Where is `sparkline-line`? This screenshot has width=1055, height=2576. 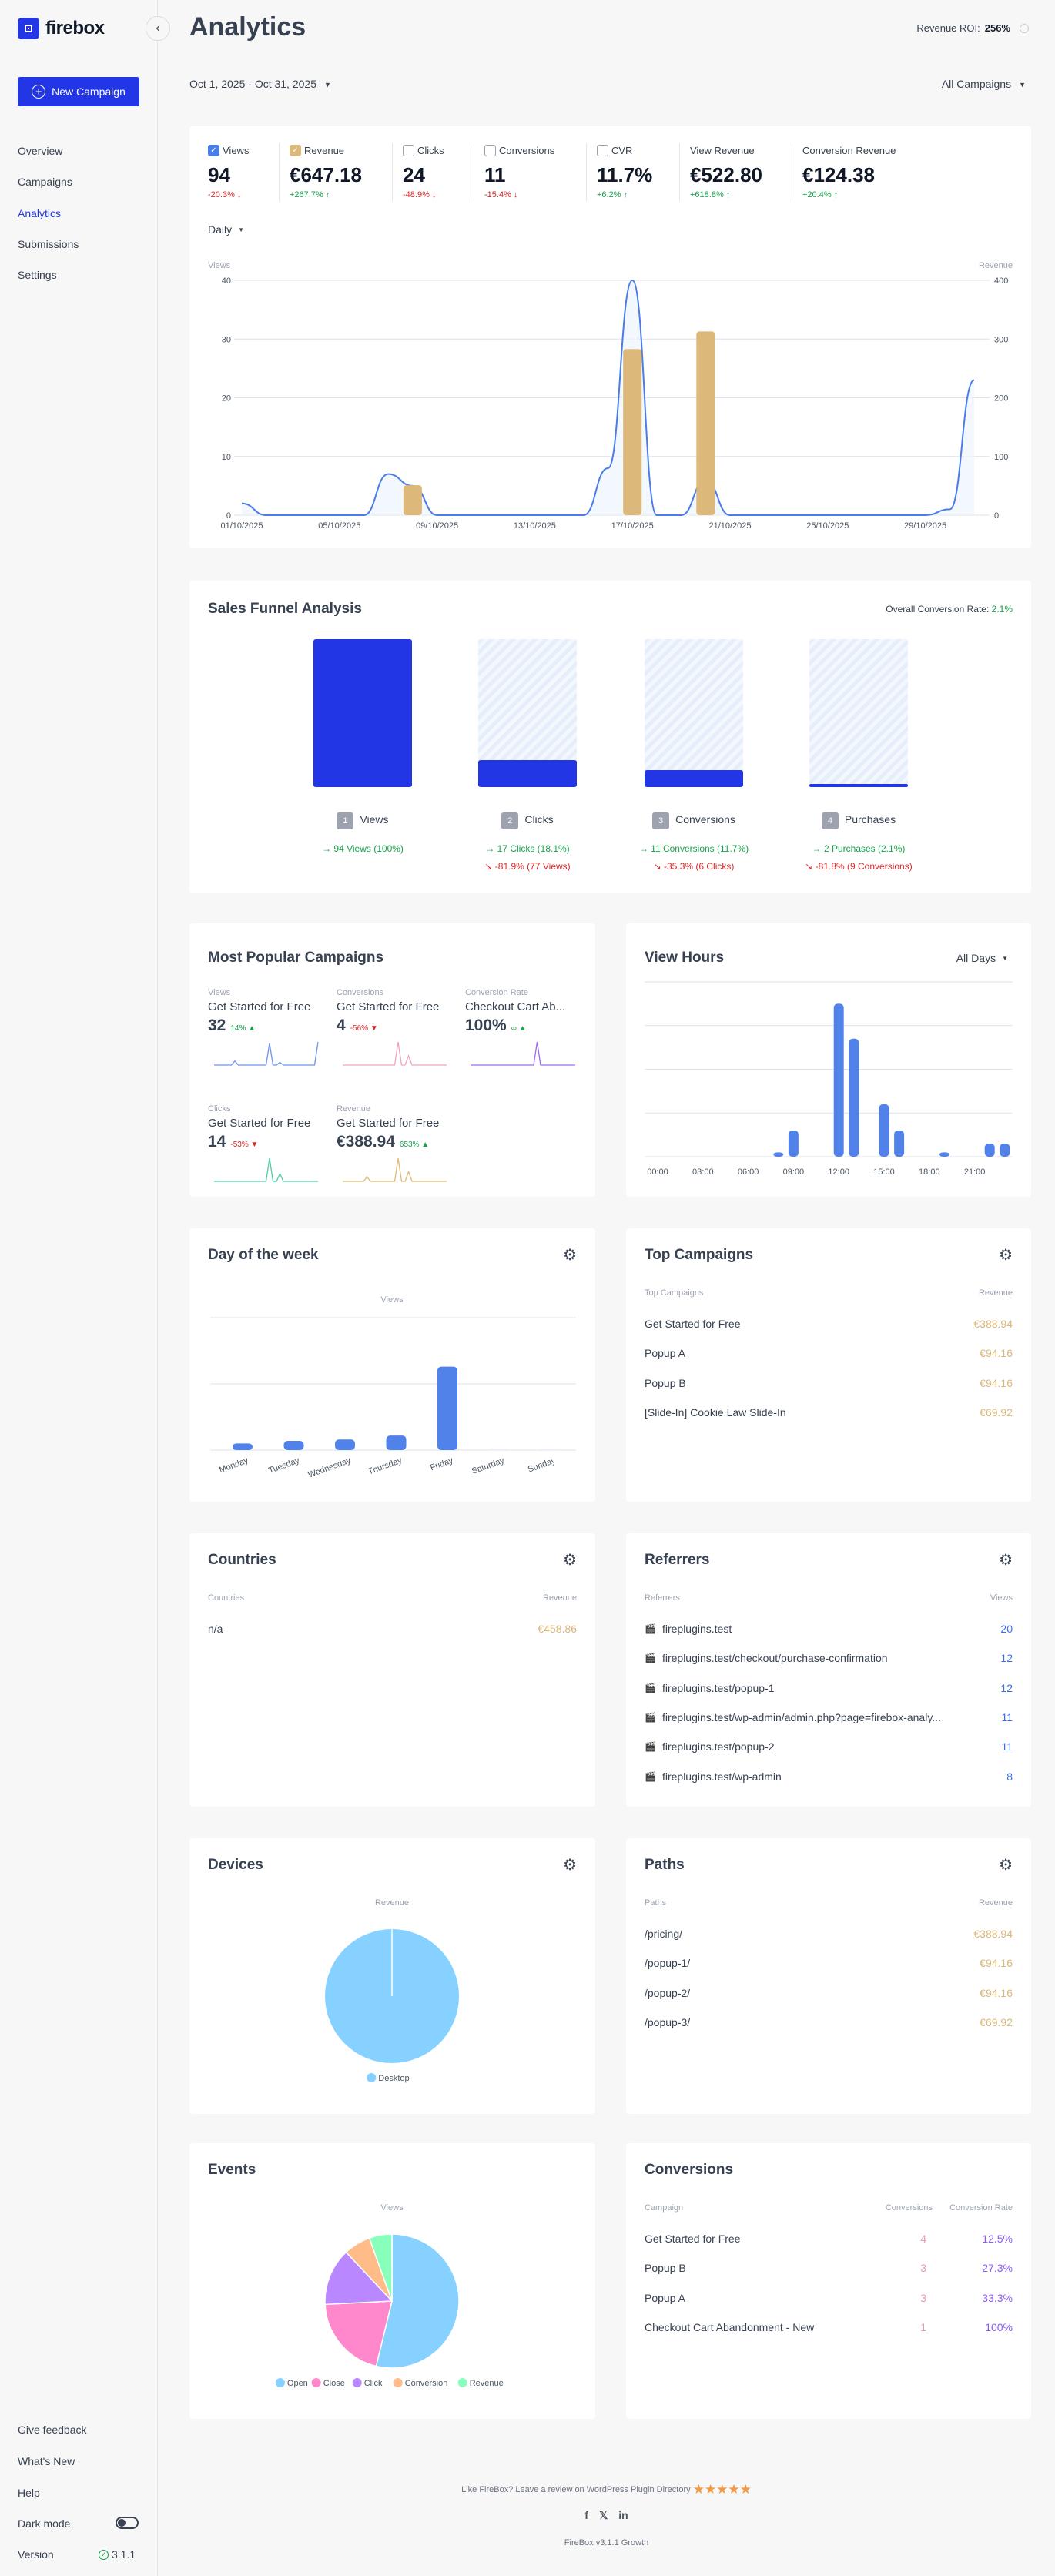
sparkline-line is located at coordinates (395, 1169).